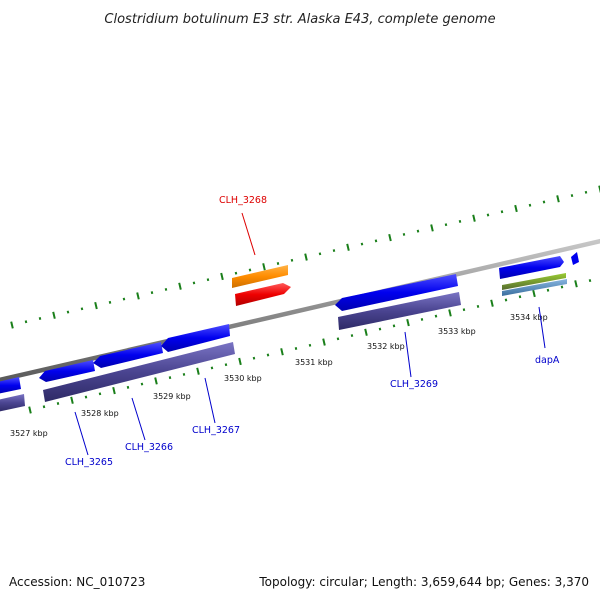  Describe the element at coordinates (10, 385) in the screenshot. I see `cds-partial-left` at that location.